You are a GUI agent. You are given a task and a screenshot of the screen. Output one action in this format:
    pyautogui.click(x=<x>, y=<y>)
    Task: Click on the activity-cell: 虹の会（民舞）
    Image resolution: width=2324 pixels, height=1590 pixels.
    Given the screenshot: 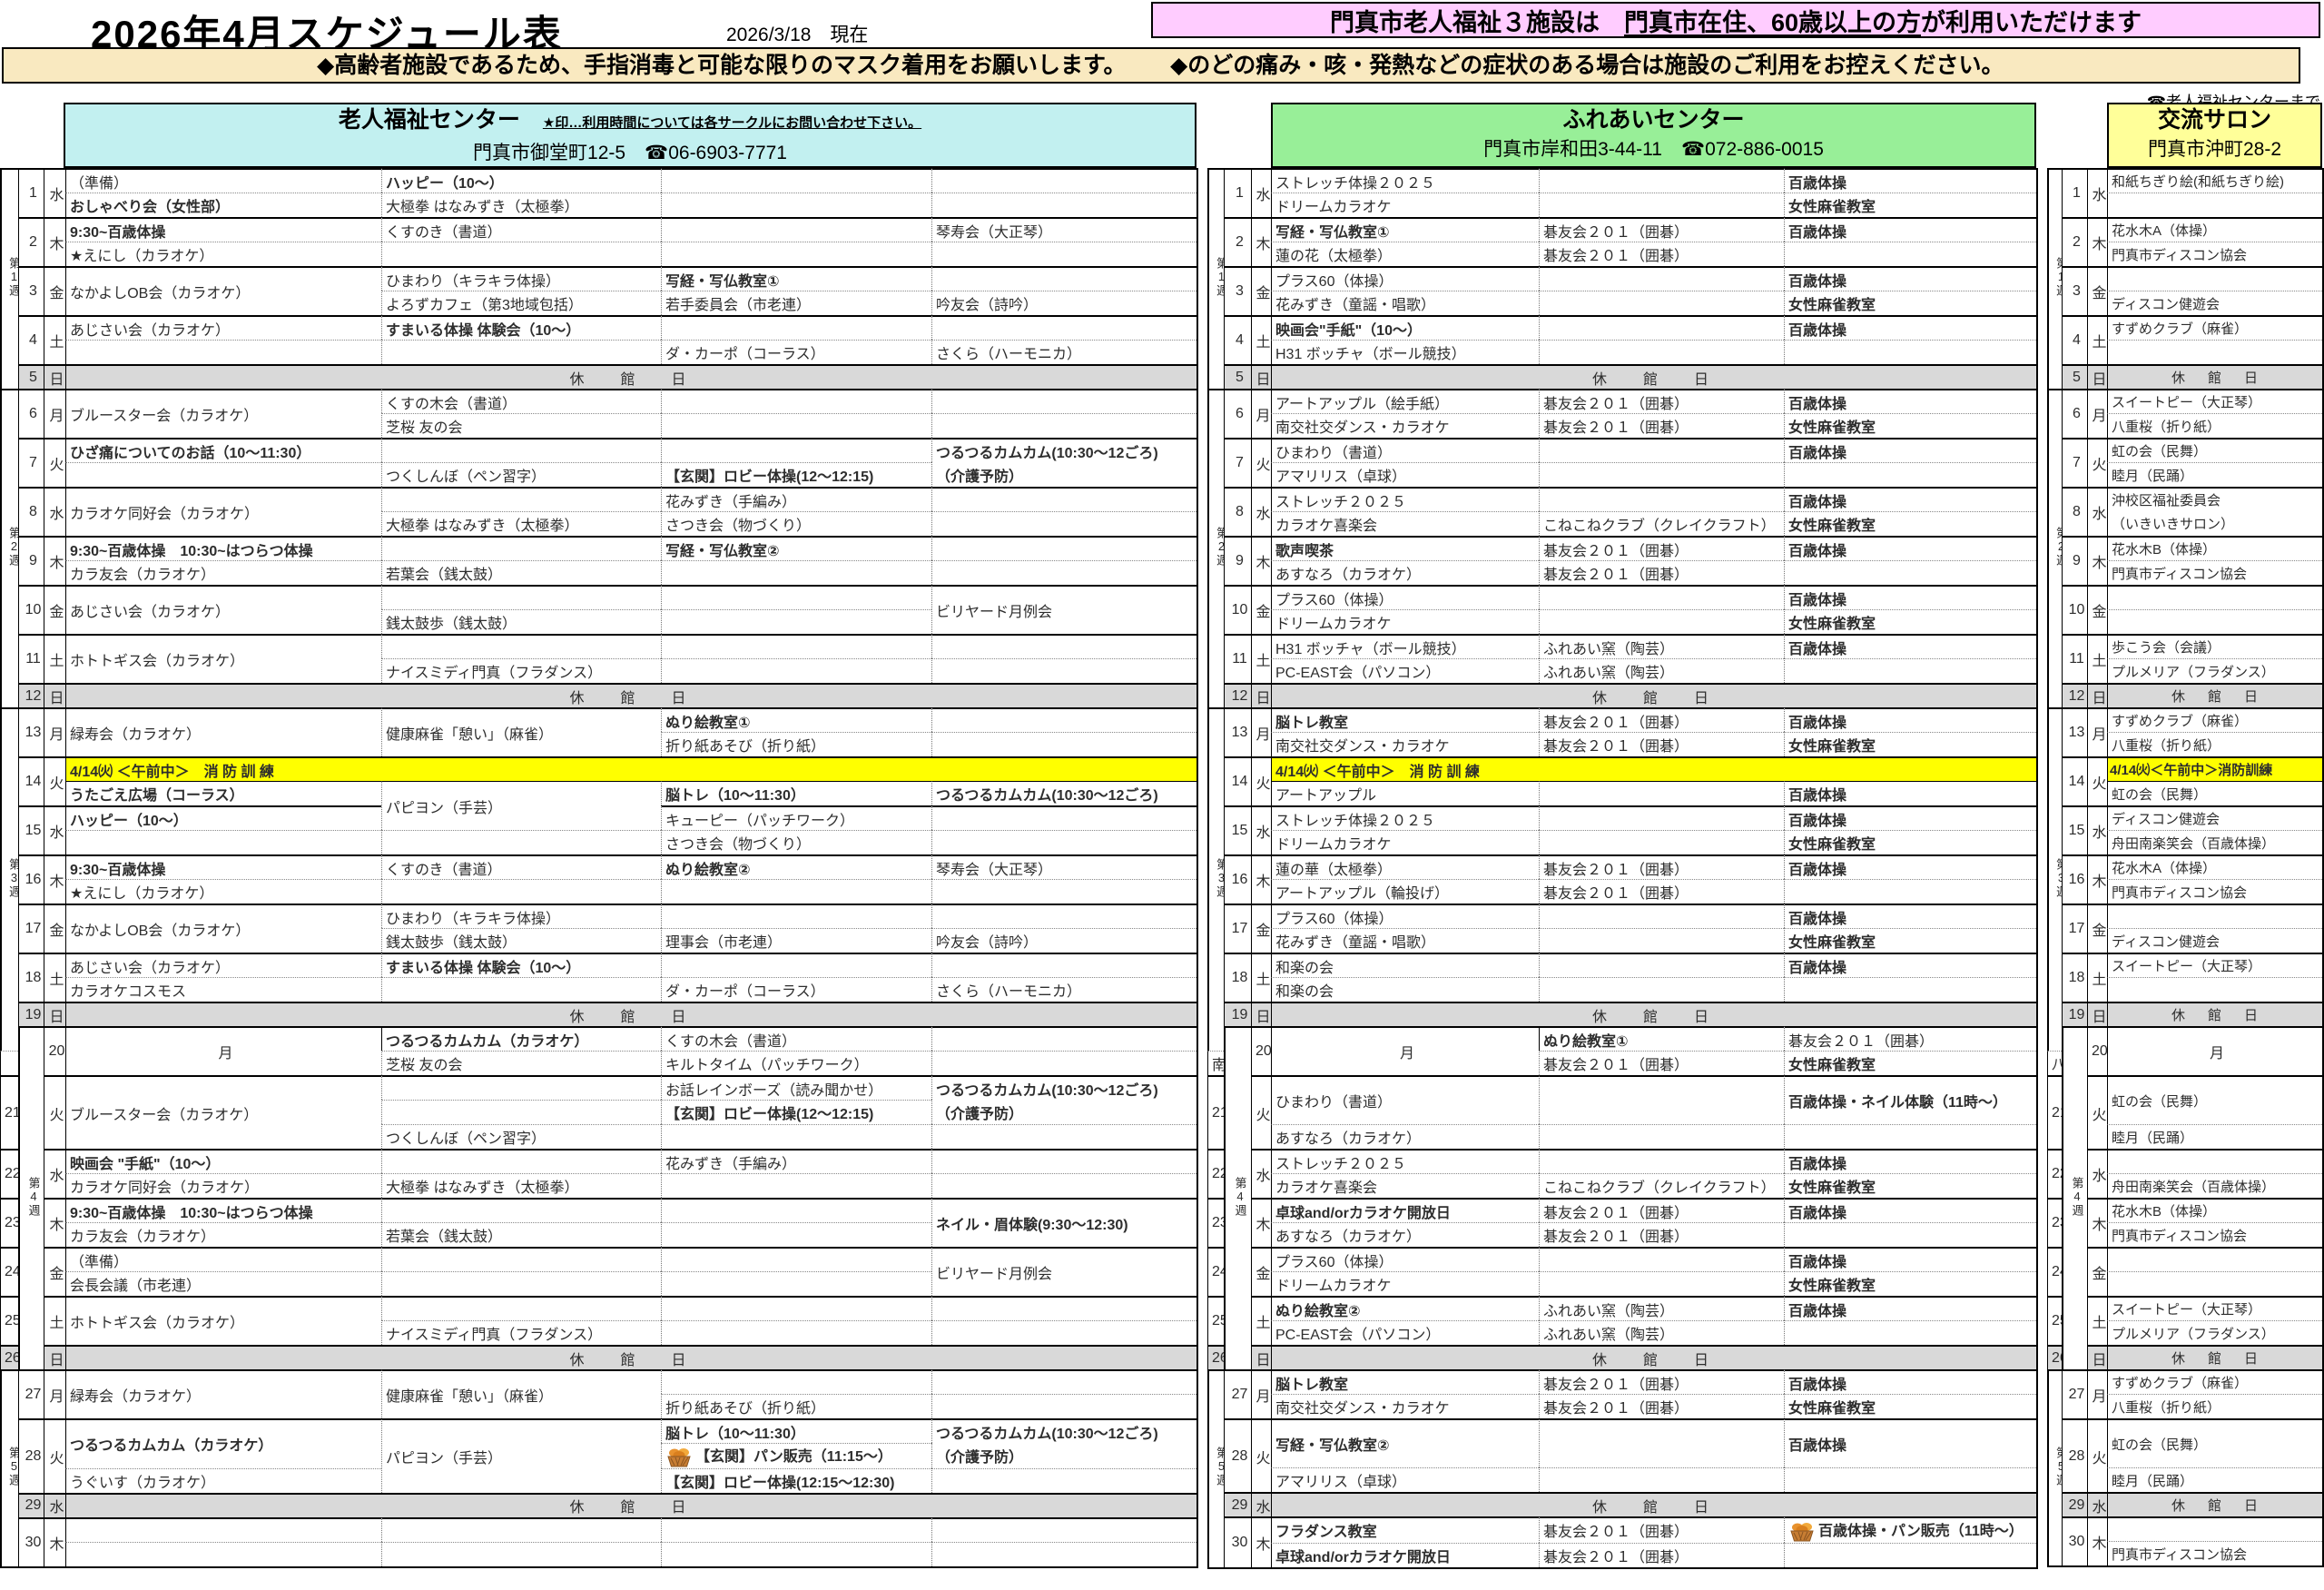 What is the action you would take?
    pyautogui.click(x=2214, y=450)
    